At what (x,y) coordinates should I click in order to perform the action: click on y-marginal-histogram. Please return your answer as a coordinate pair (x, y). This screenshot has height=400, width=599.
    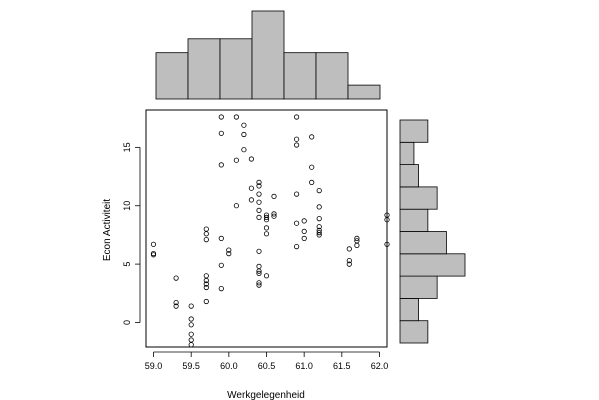
    Looking at the image, I should click on (432, 231).